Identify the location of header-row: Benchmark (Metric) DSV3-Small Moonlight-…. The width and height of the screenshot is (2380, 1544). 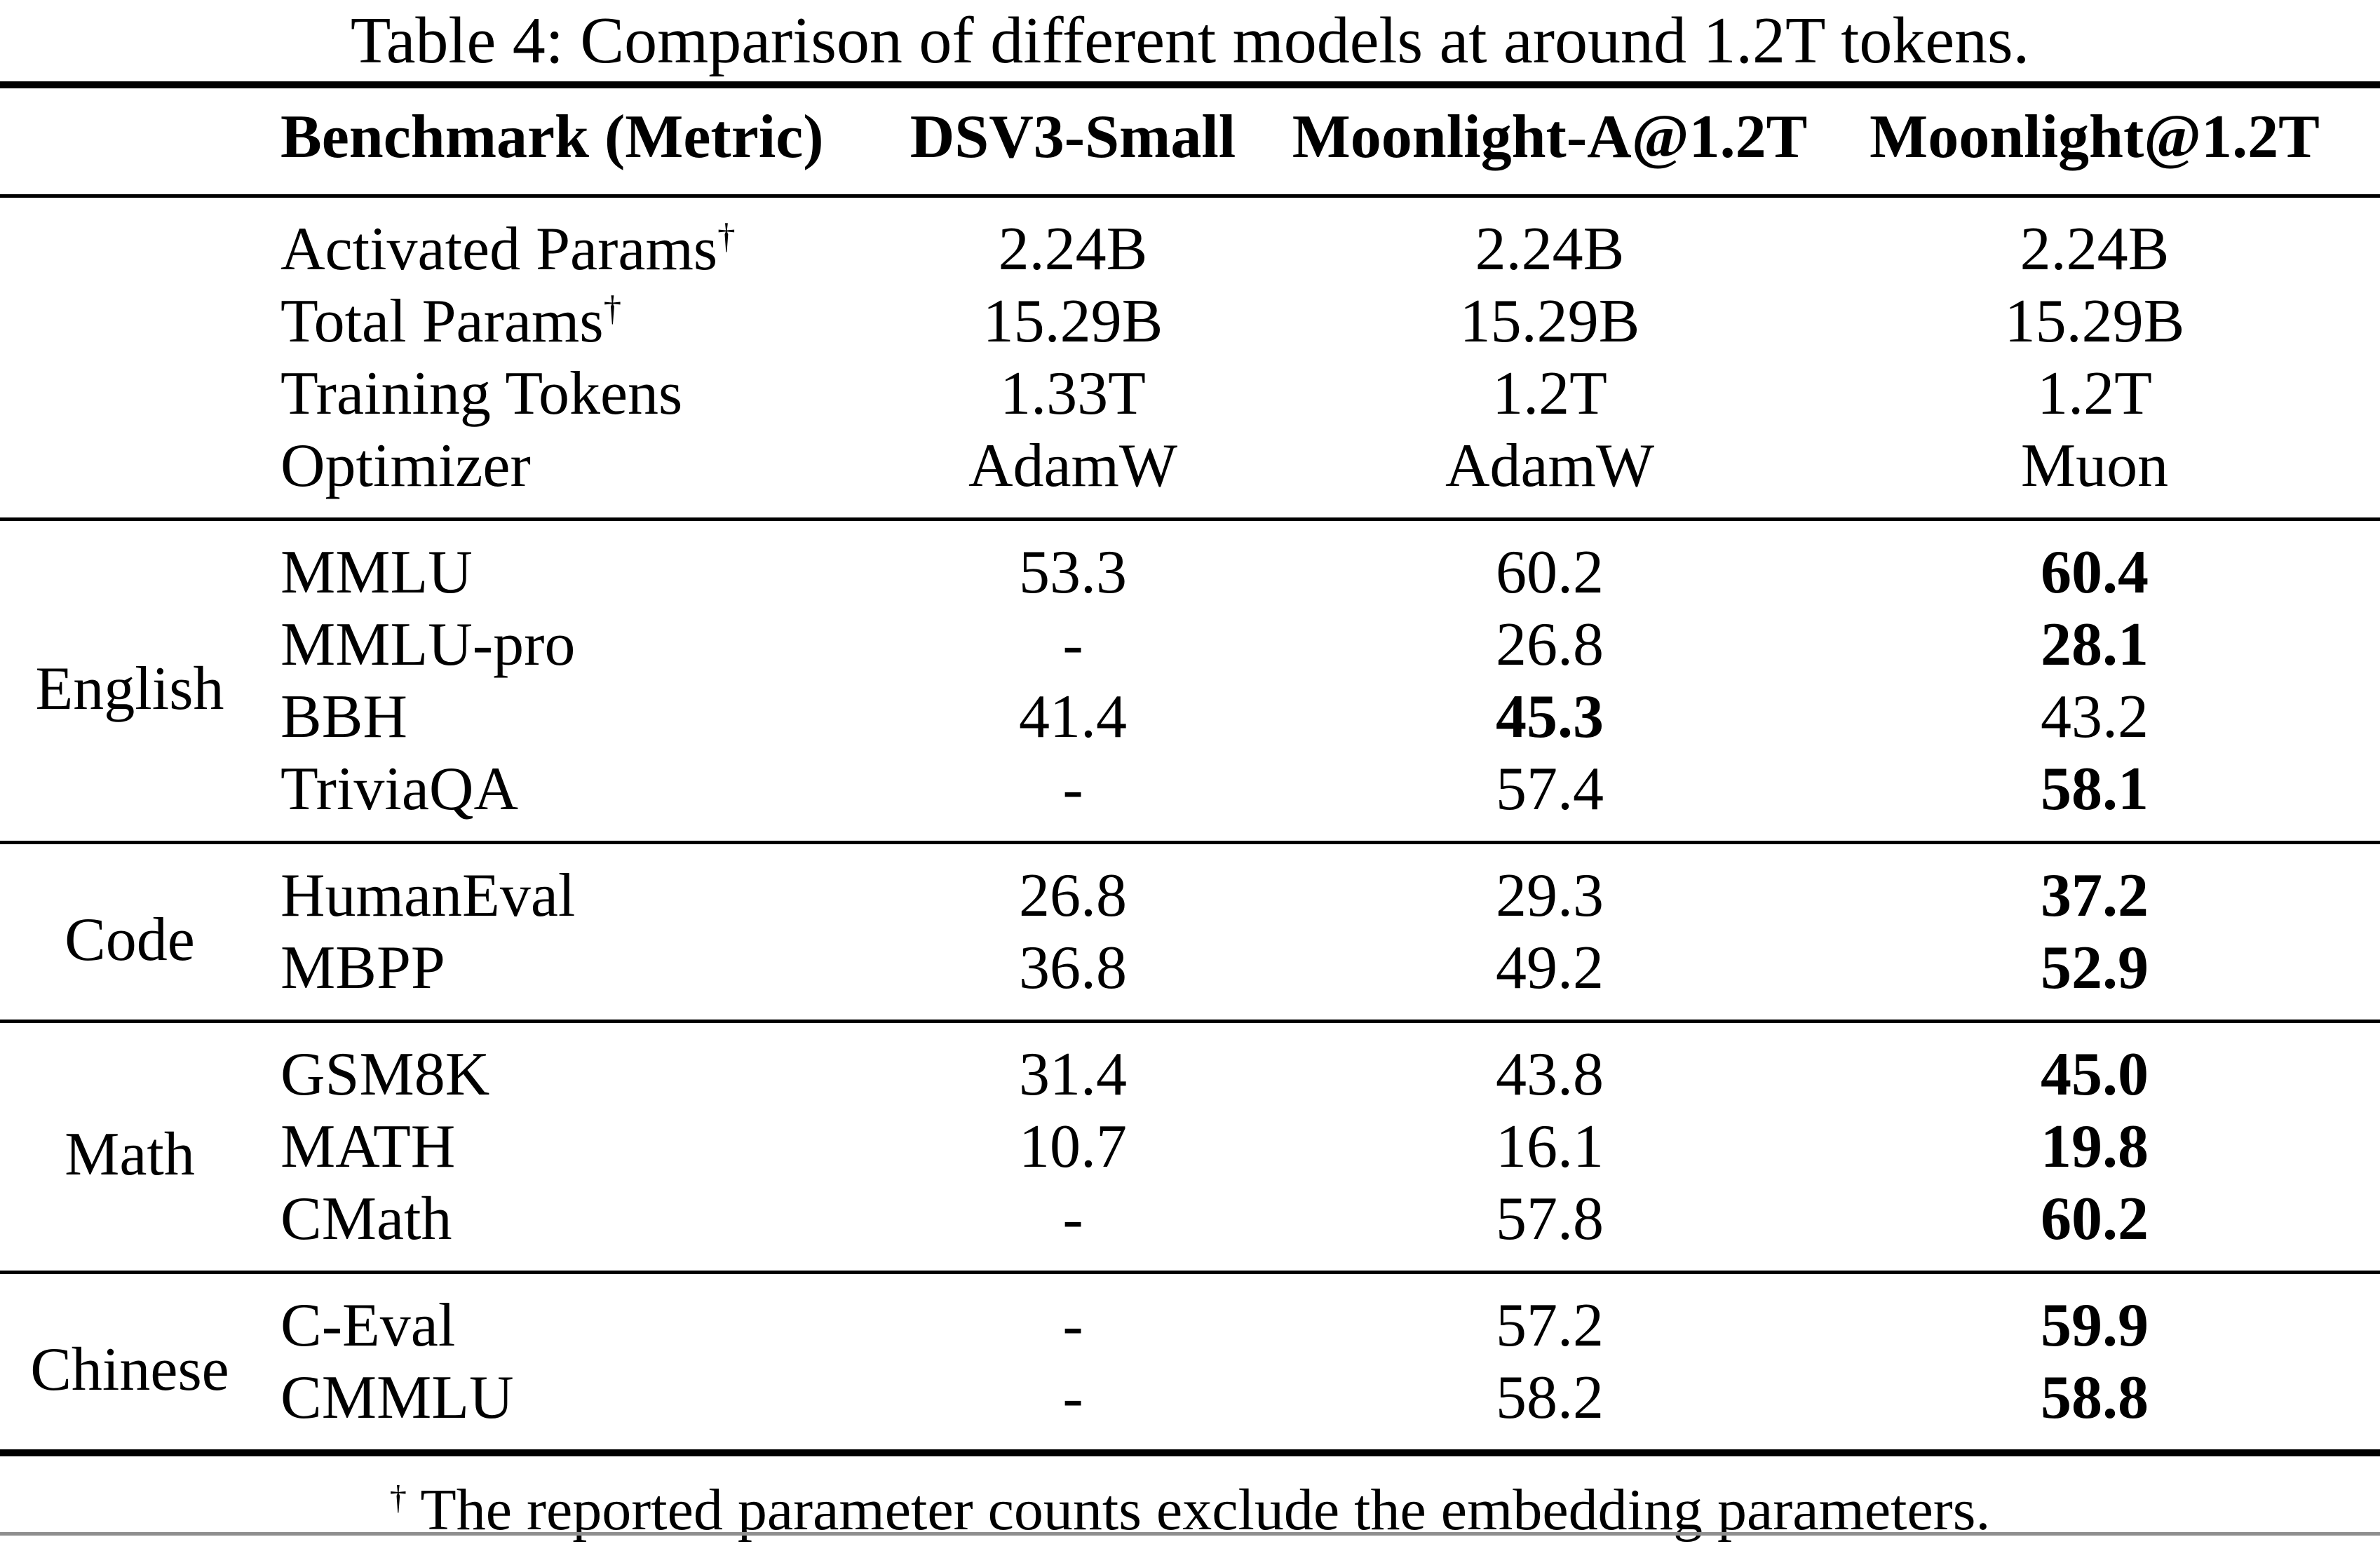
(1190, 140).